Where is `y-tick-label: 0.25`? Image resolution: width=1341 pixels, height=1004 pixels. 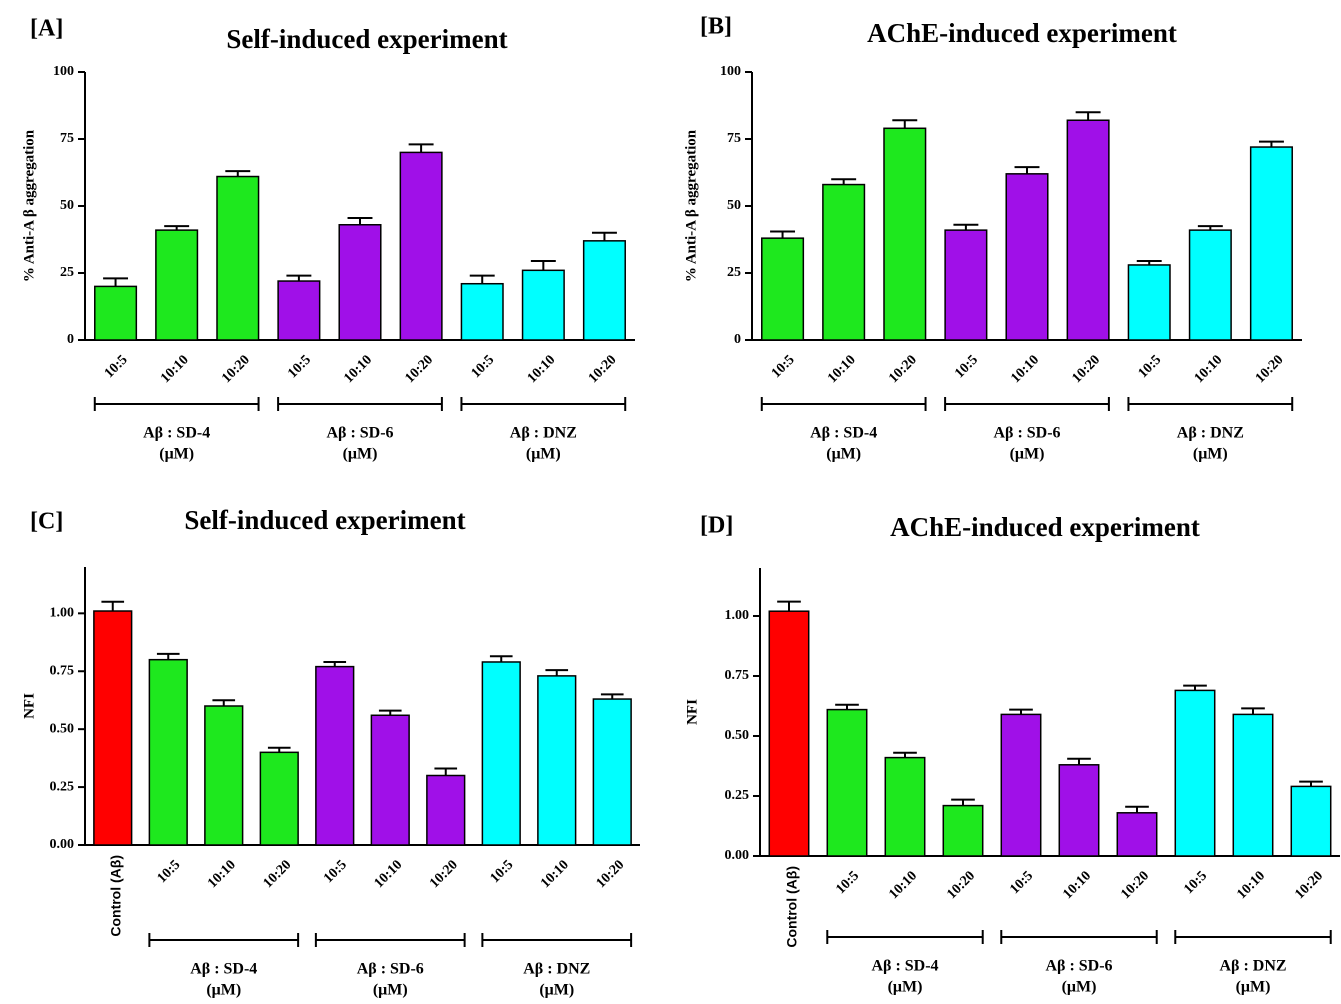
y-tick-label: 0.25 is located at coordinates (62, 786).